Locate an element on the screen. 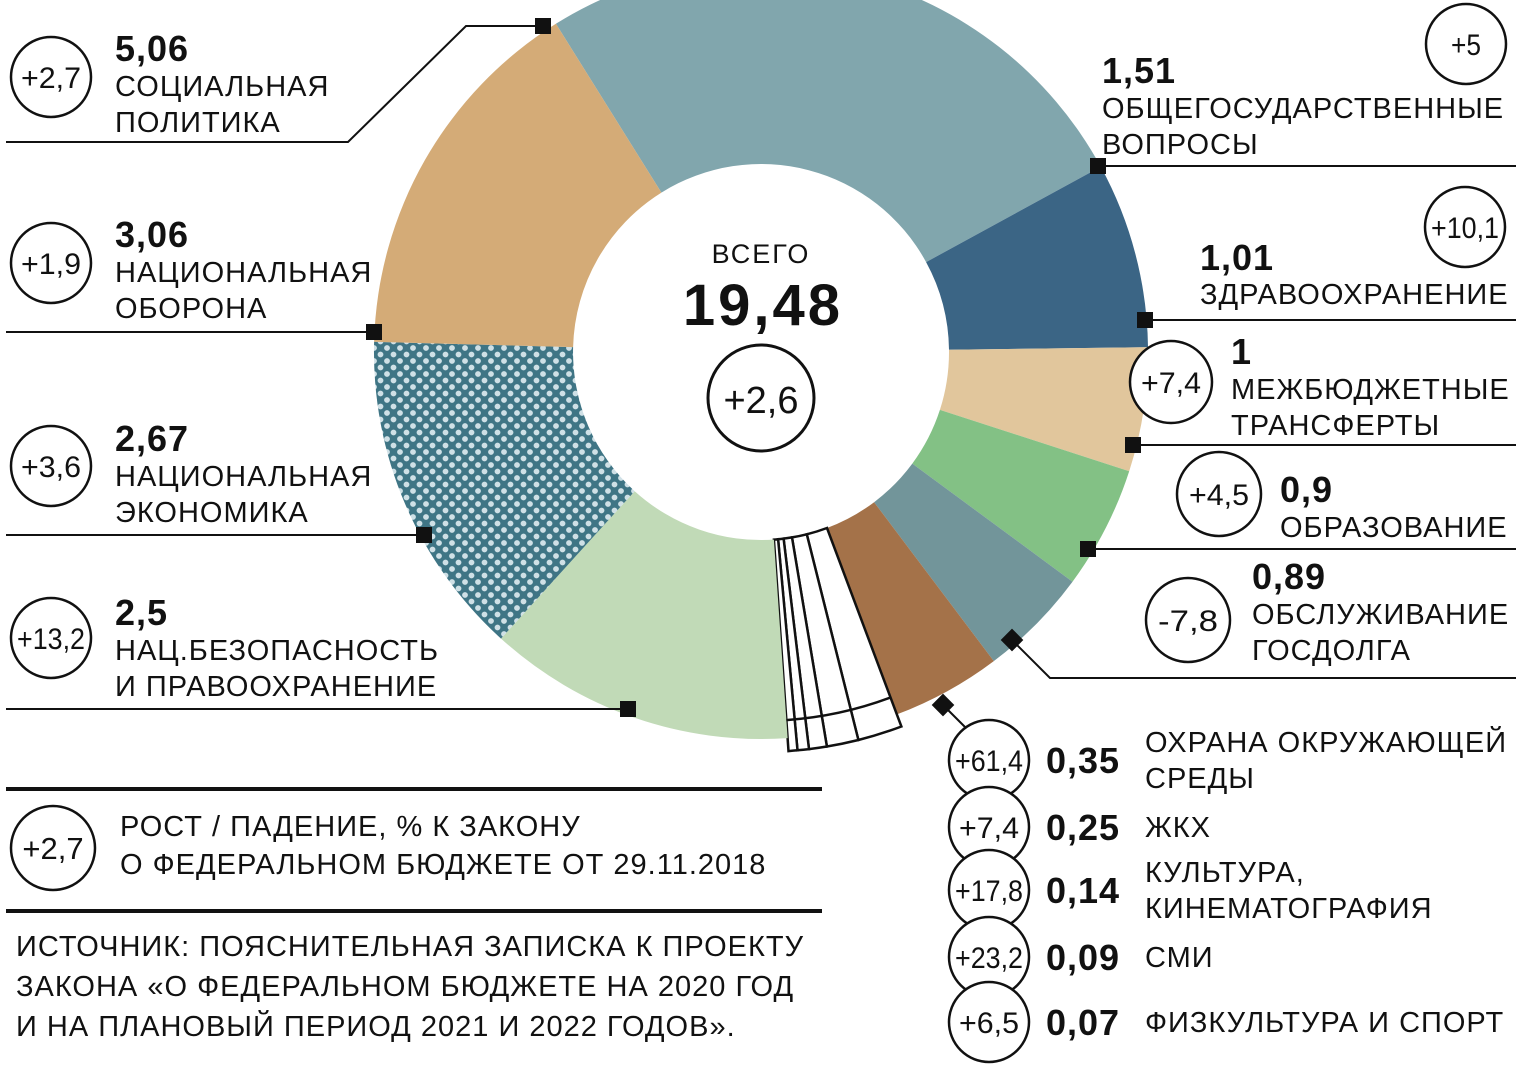 This screenshot has width=1516, height=1070. label-sport-change: +6,5 is located at coordinates (989, 1023).